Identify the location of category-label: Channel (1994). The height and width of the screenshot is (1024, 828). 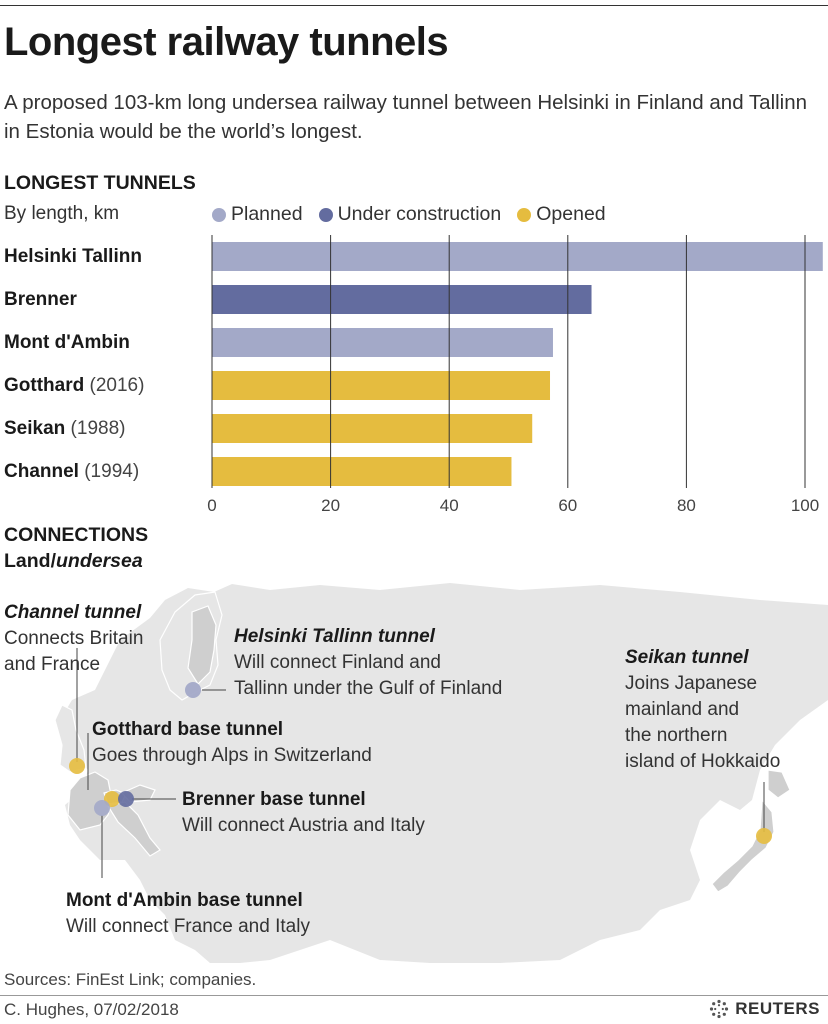
(72, 471).